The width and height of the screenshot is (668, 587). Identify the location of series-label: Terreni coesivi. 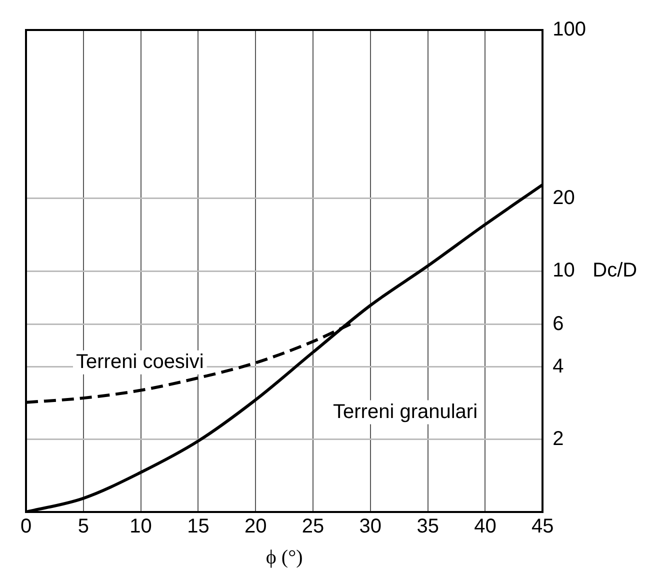
(140, 361).